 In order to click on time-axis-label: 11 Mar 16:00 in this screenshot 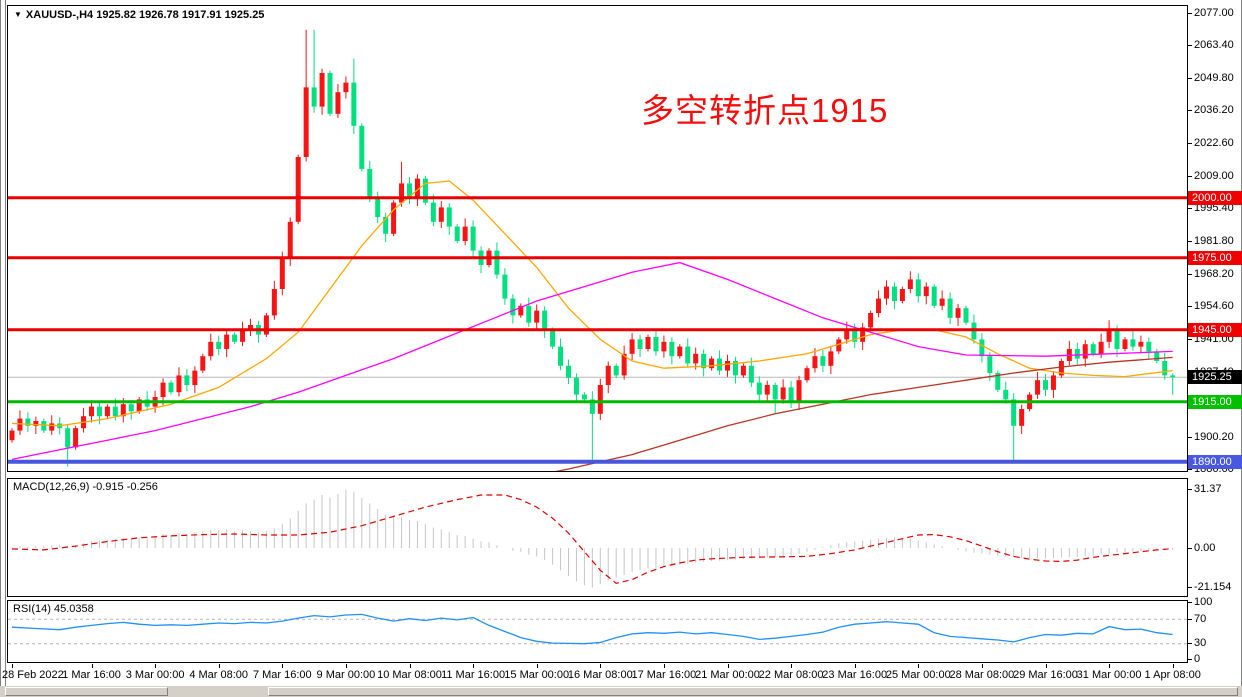, I will do `click(473, 675)`.